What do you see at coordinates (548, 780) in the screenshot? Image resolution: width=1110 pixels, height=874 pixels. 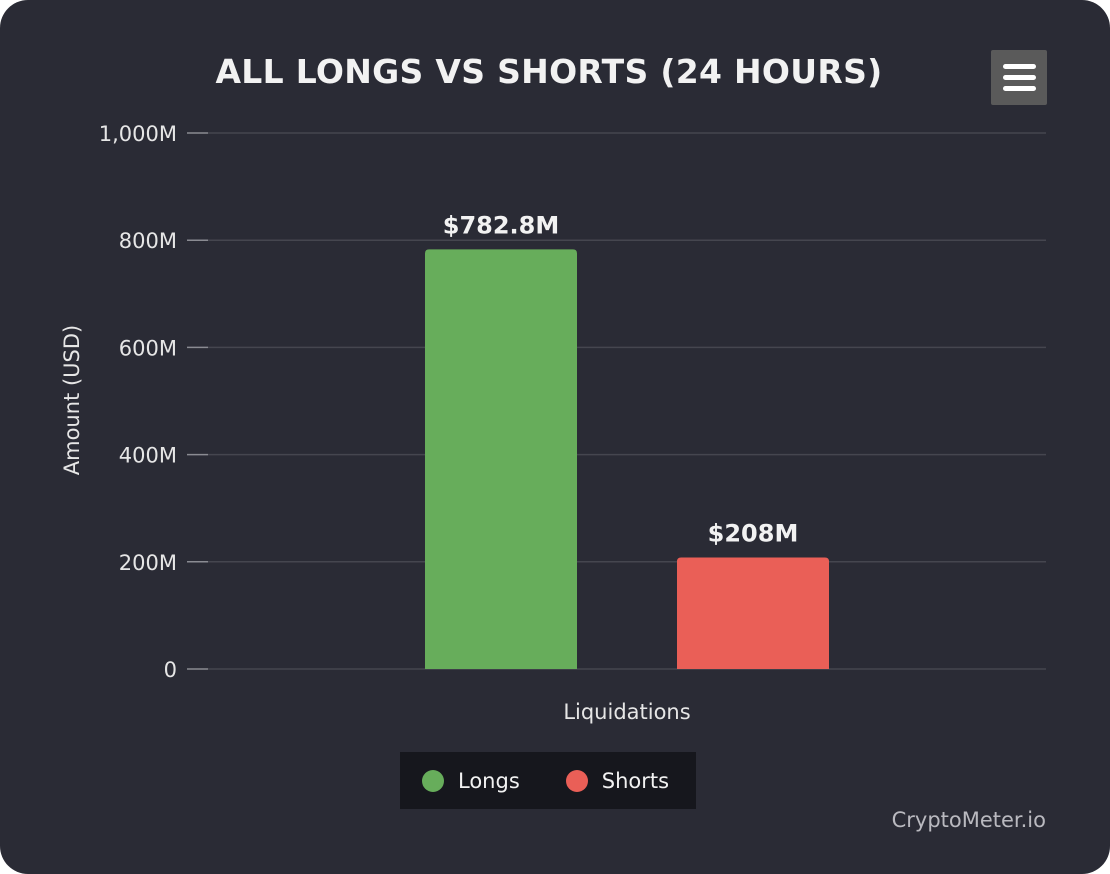 I see `legend: Longs Shorts` at bounding box center [548, 780].